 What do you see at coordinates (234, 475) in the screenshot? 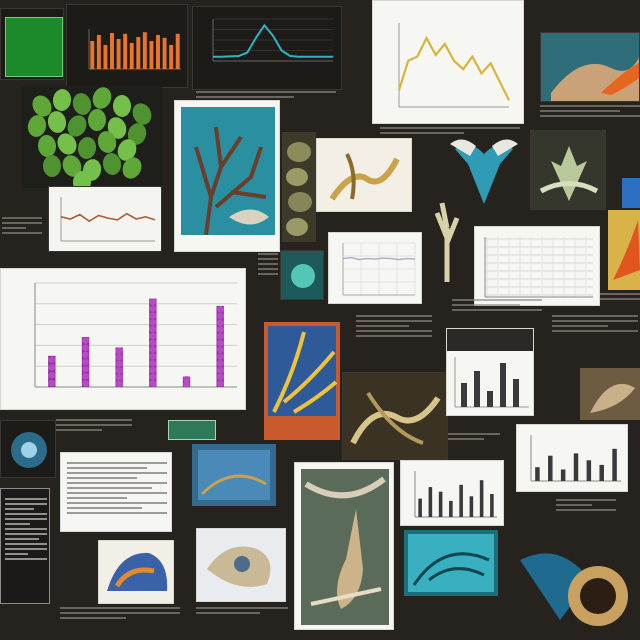
I see `blue-texture` at bounding box center [234, 475].